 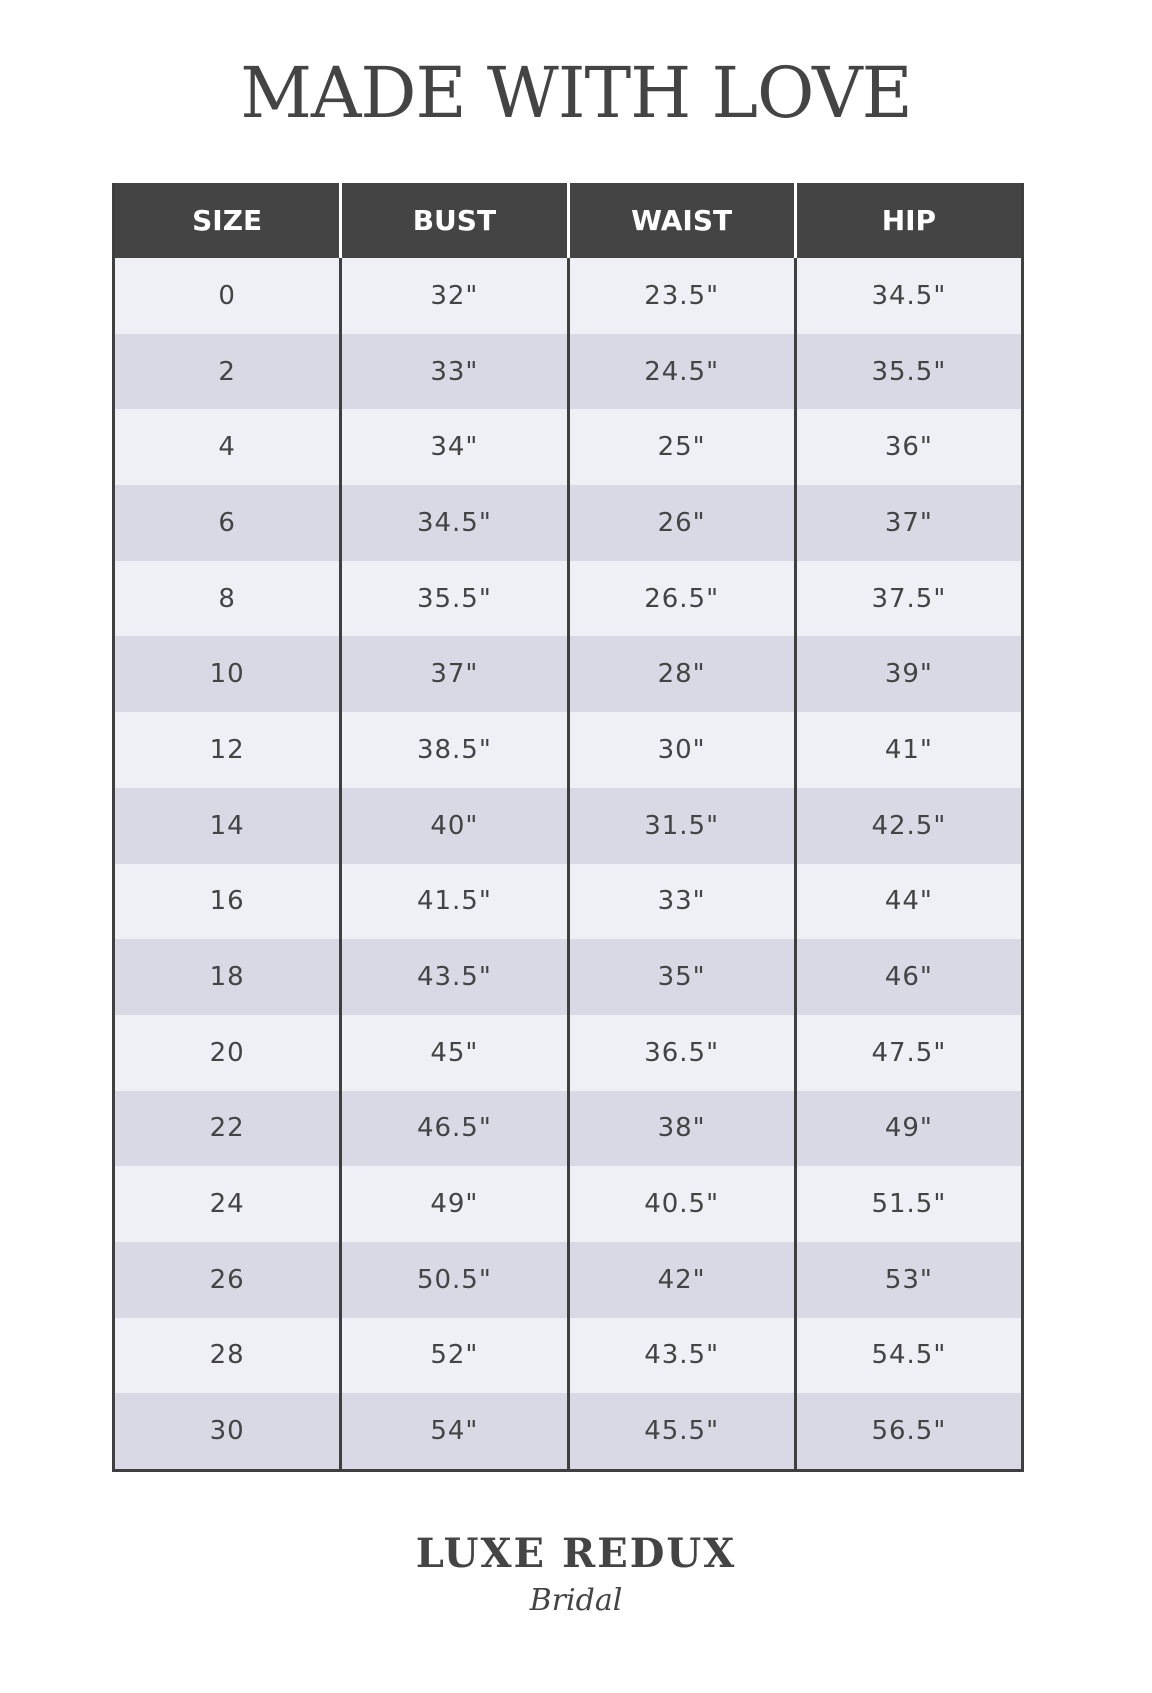 I want to click on cell-bust: 40", so click(x=456, y=825).